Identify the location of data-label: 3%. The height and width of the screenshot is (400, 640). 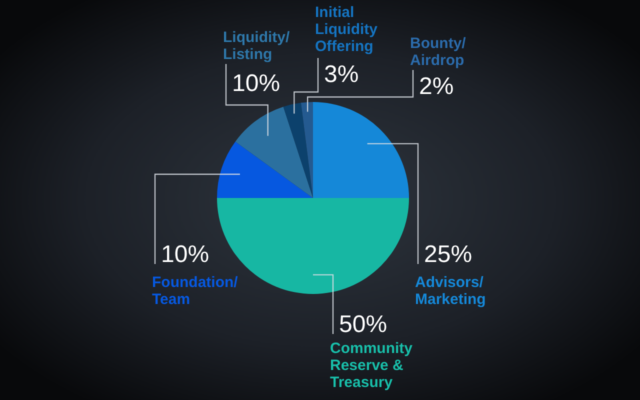
(341, 74).